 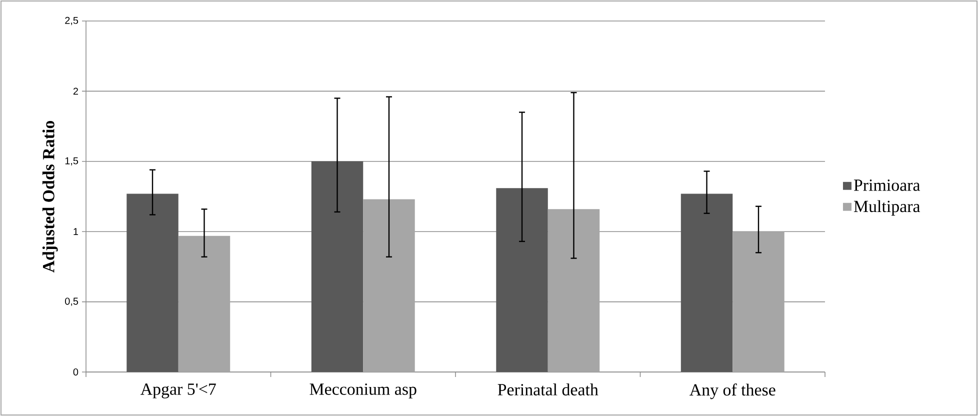 I want to click on legend-label: Multipara, so click(x=887, y=208).